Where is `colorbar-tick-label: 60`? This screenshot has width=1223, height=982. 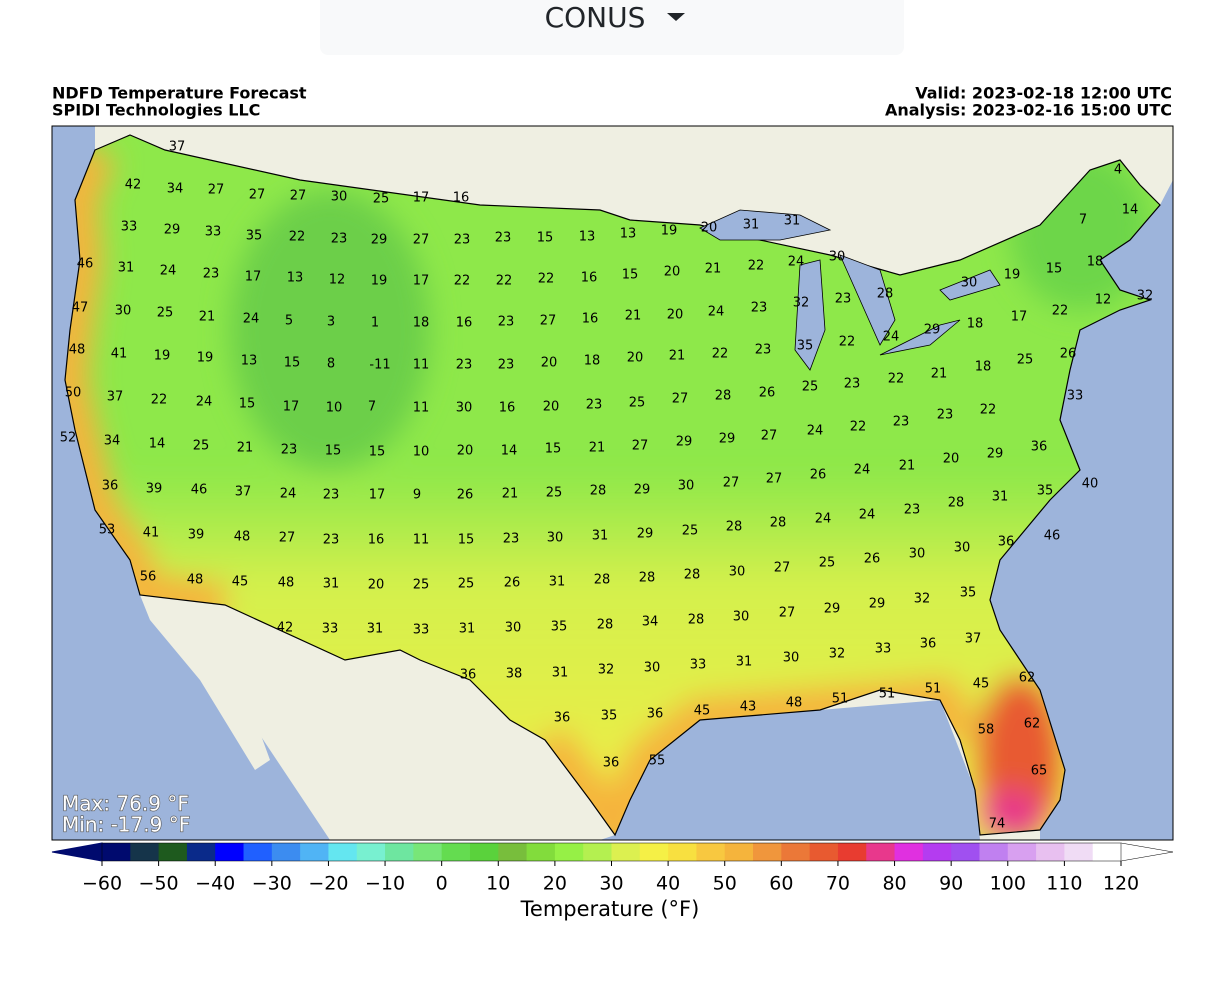 colorbar-tick-label: 60 is located at coordinates (781, 884).